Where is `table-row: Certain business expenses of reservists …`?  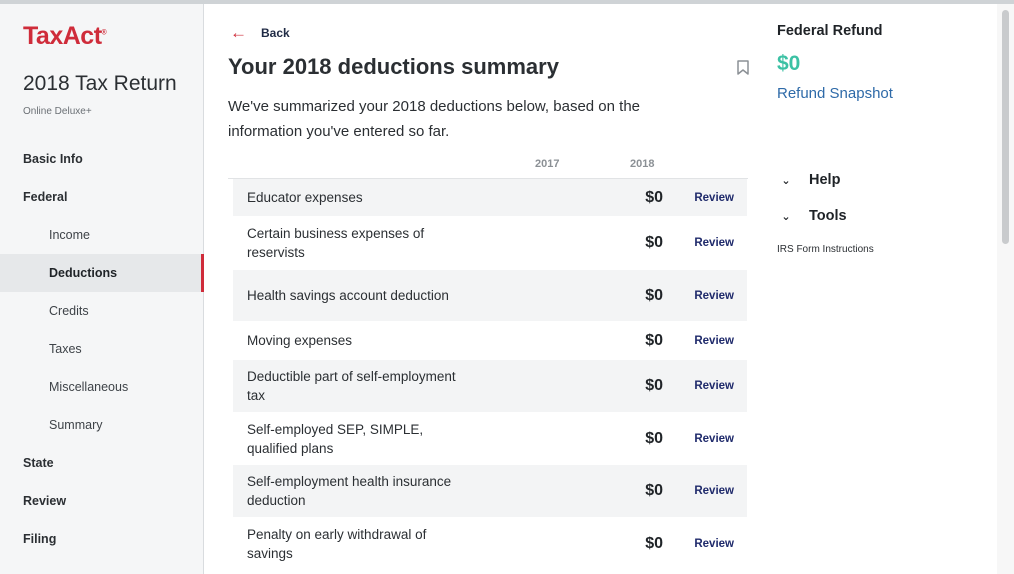
table-row: Certain business expenses of reservists … is located at coordinates (490, 243).